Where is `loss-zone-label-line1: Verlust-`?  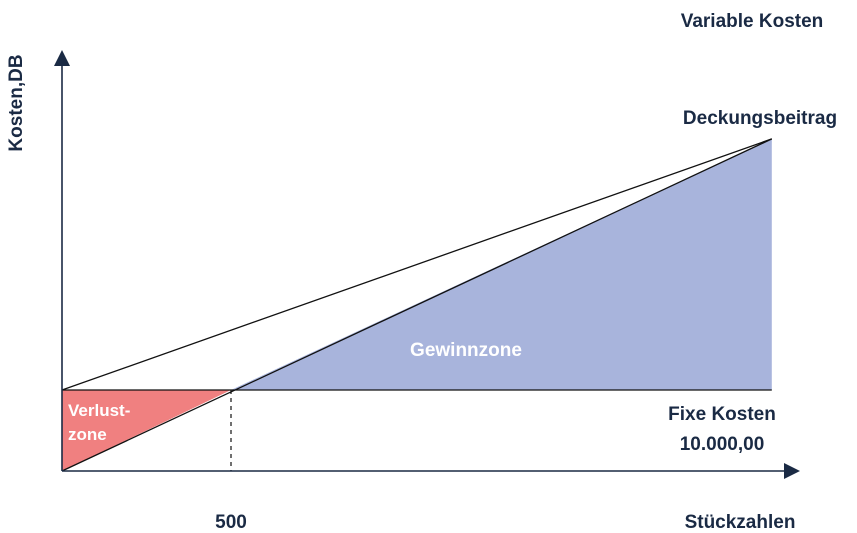
loss-zone-label-line1: Verlust- is located at coordinates (99, 410).